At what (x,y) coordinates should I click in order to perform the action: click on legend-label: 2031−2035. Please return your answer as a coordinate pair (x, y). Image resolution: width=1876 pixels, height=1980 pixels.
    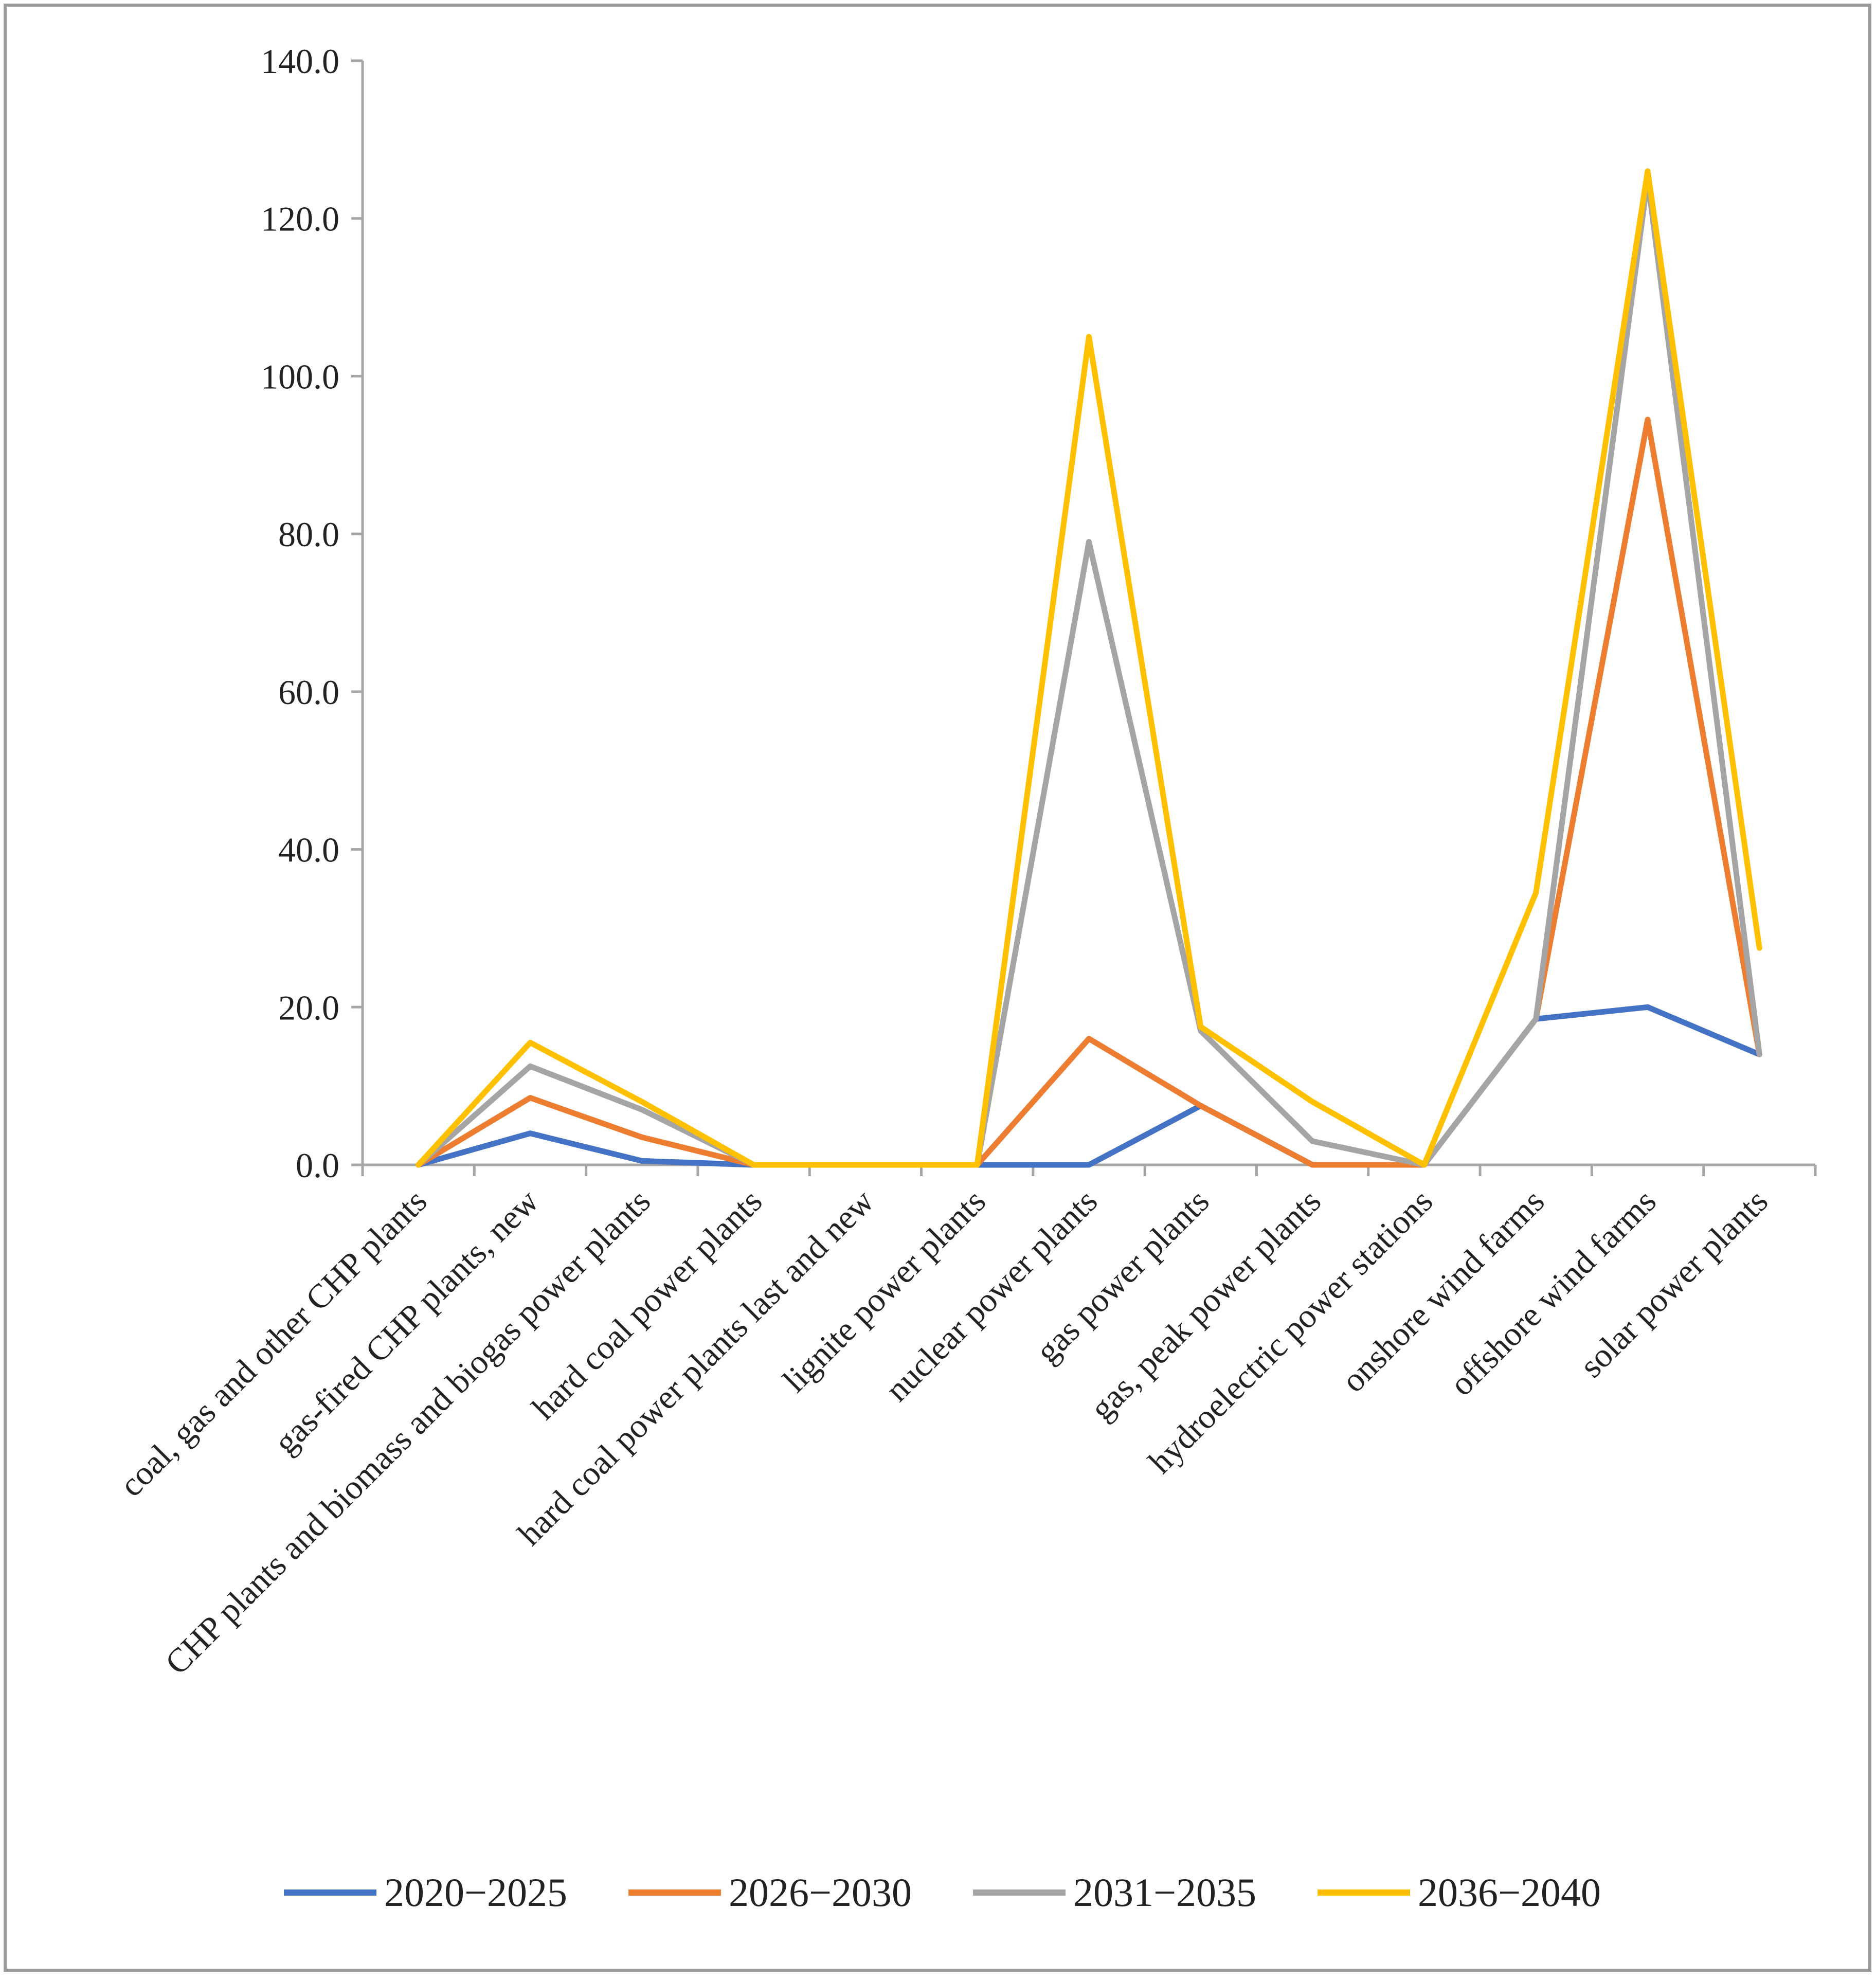
    Looking at the image, I should click on (1164, 1892).